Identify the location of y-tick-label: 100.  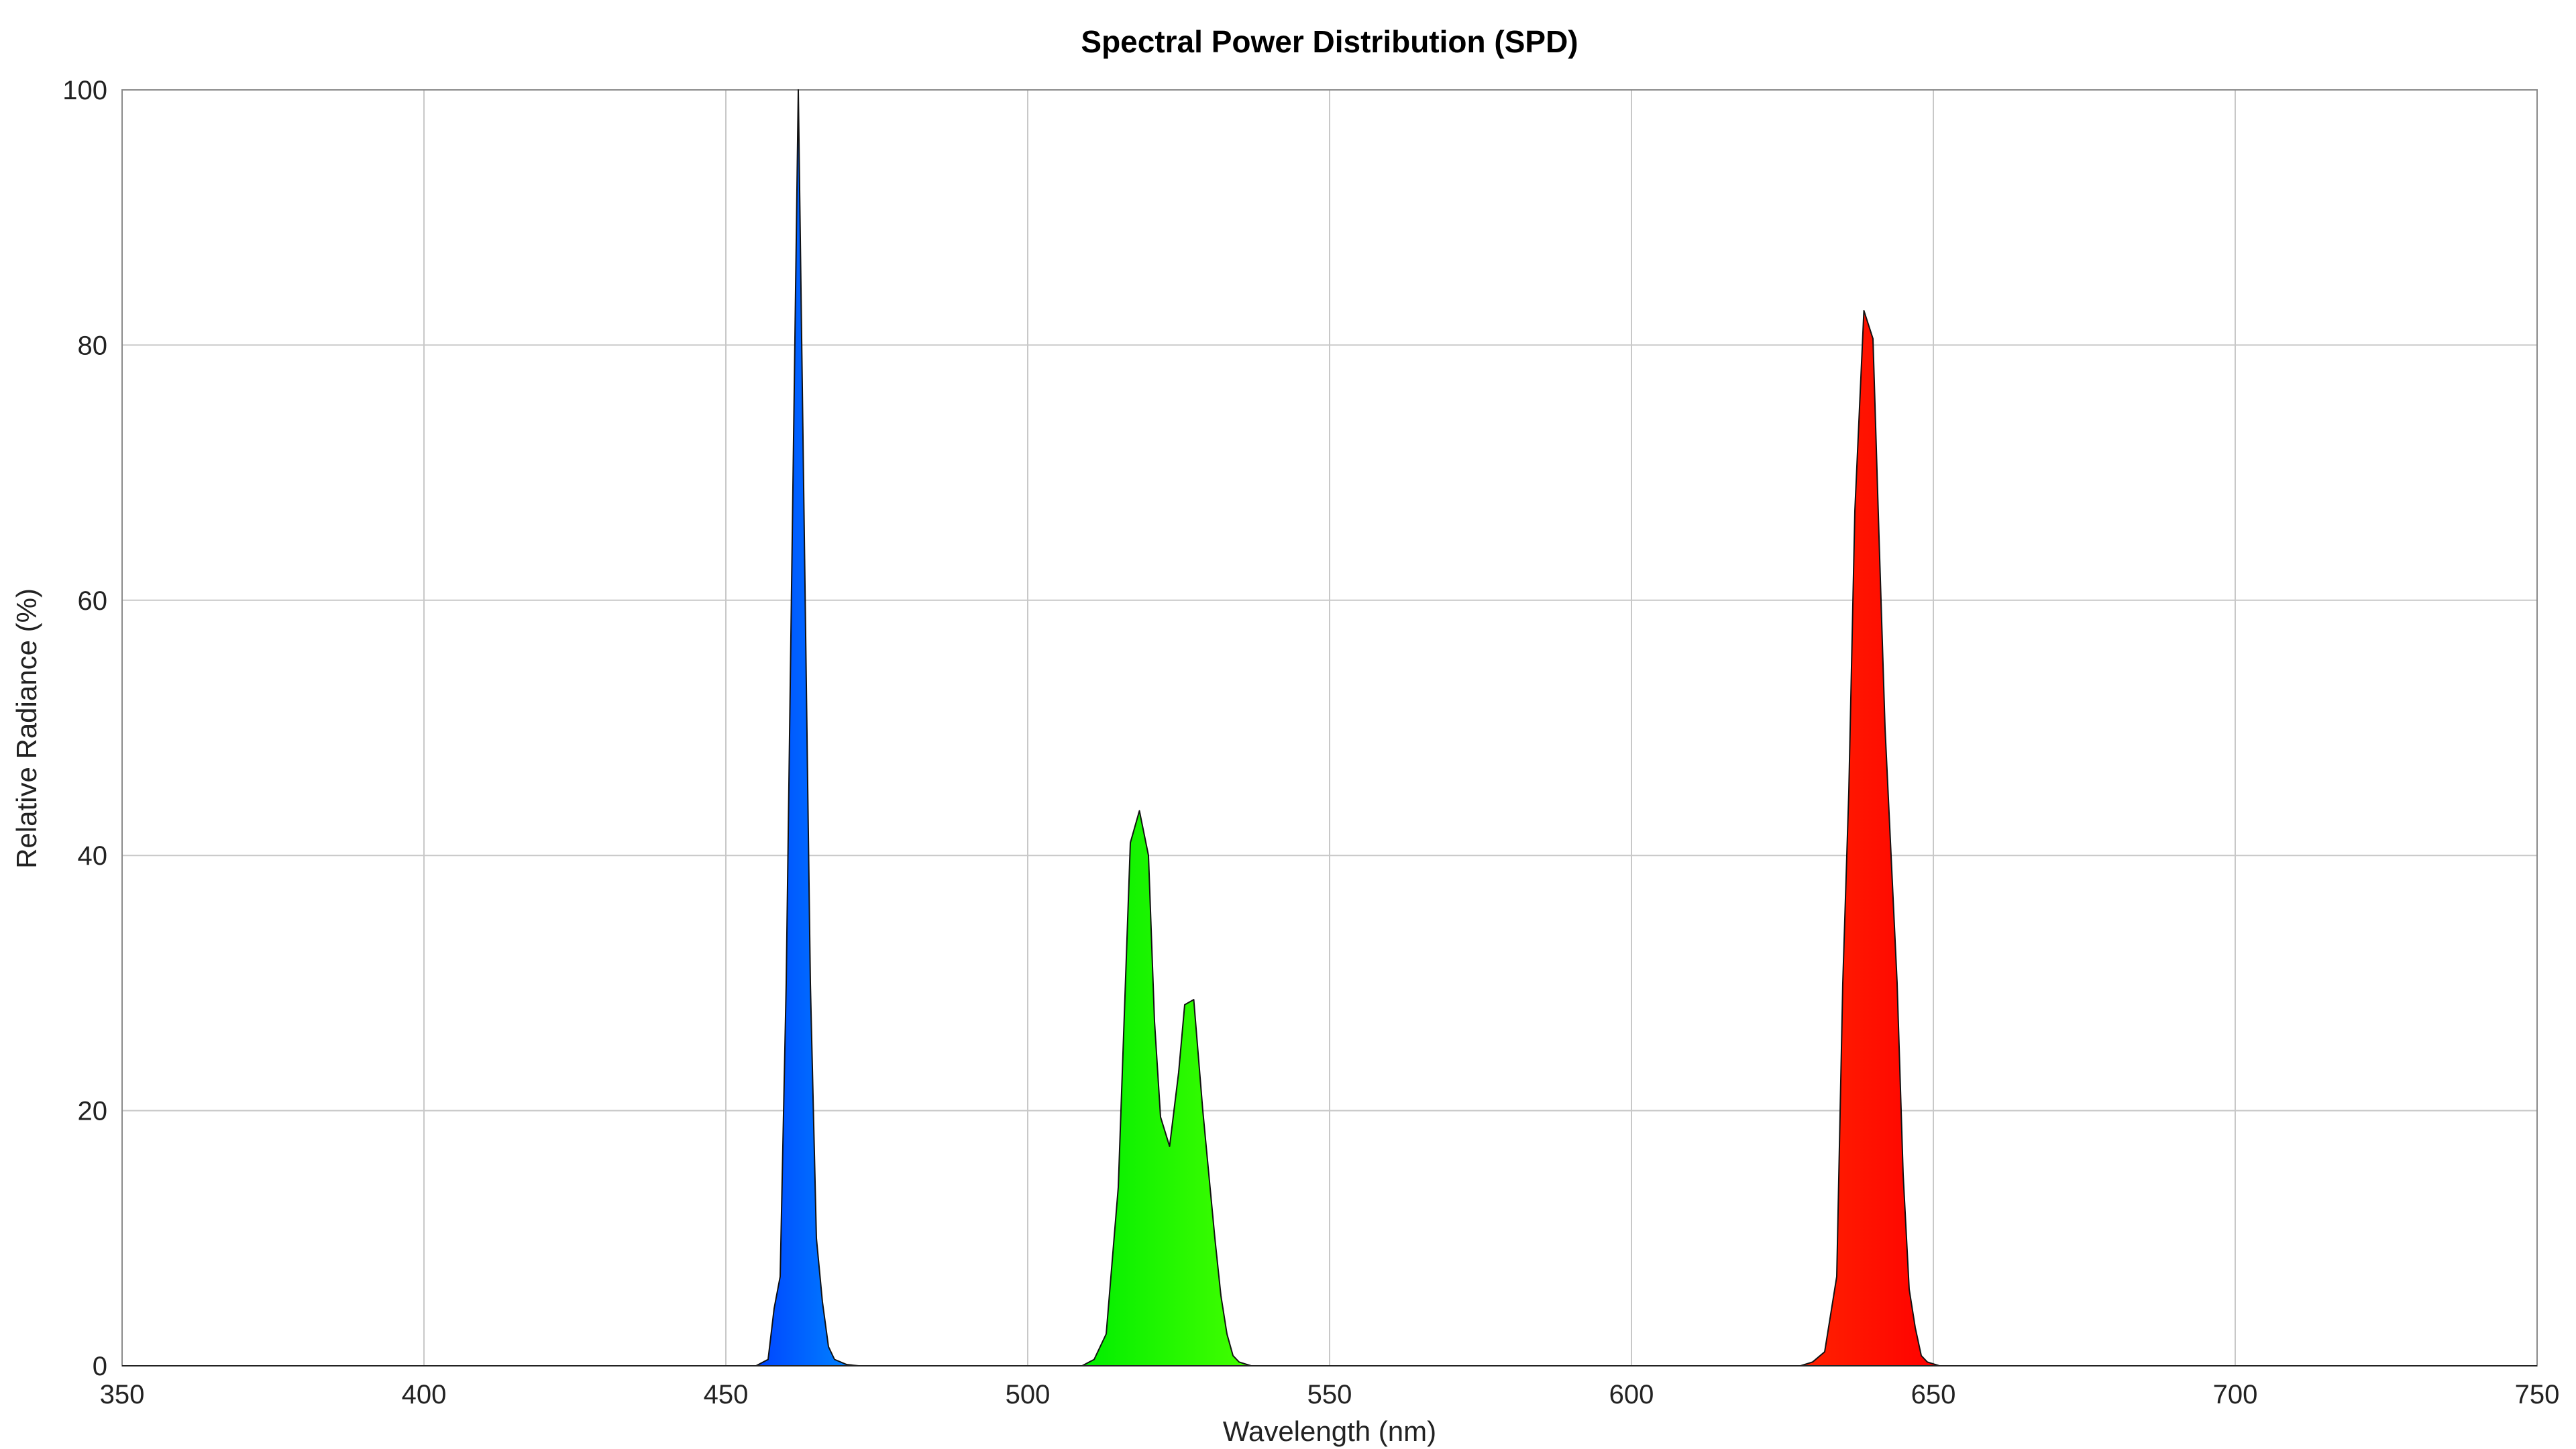
(84, 90).